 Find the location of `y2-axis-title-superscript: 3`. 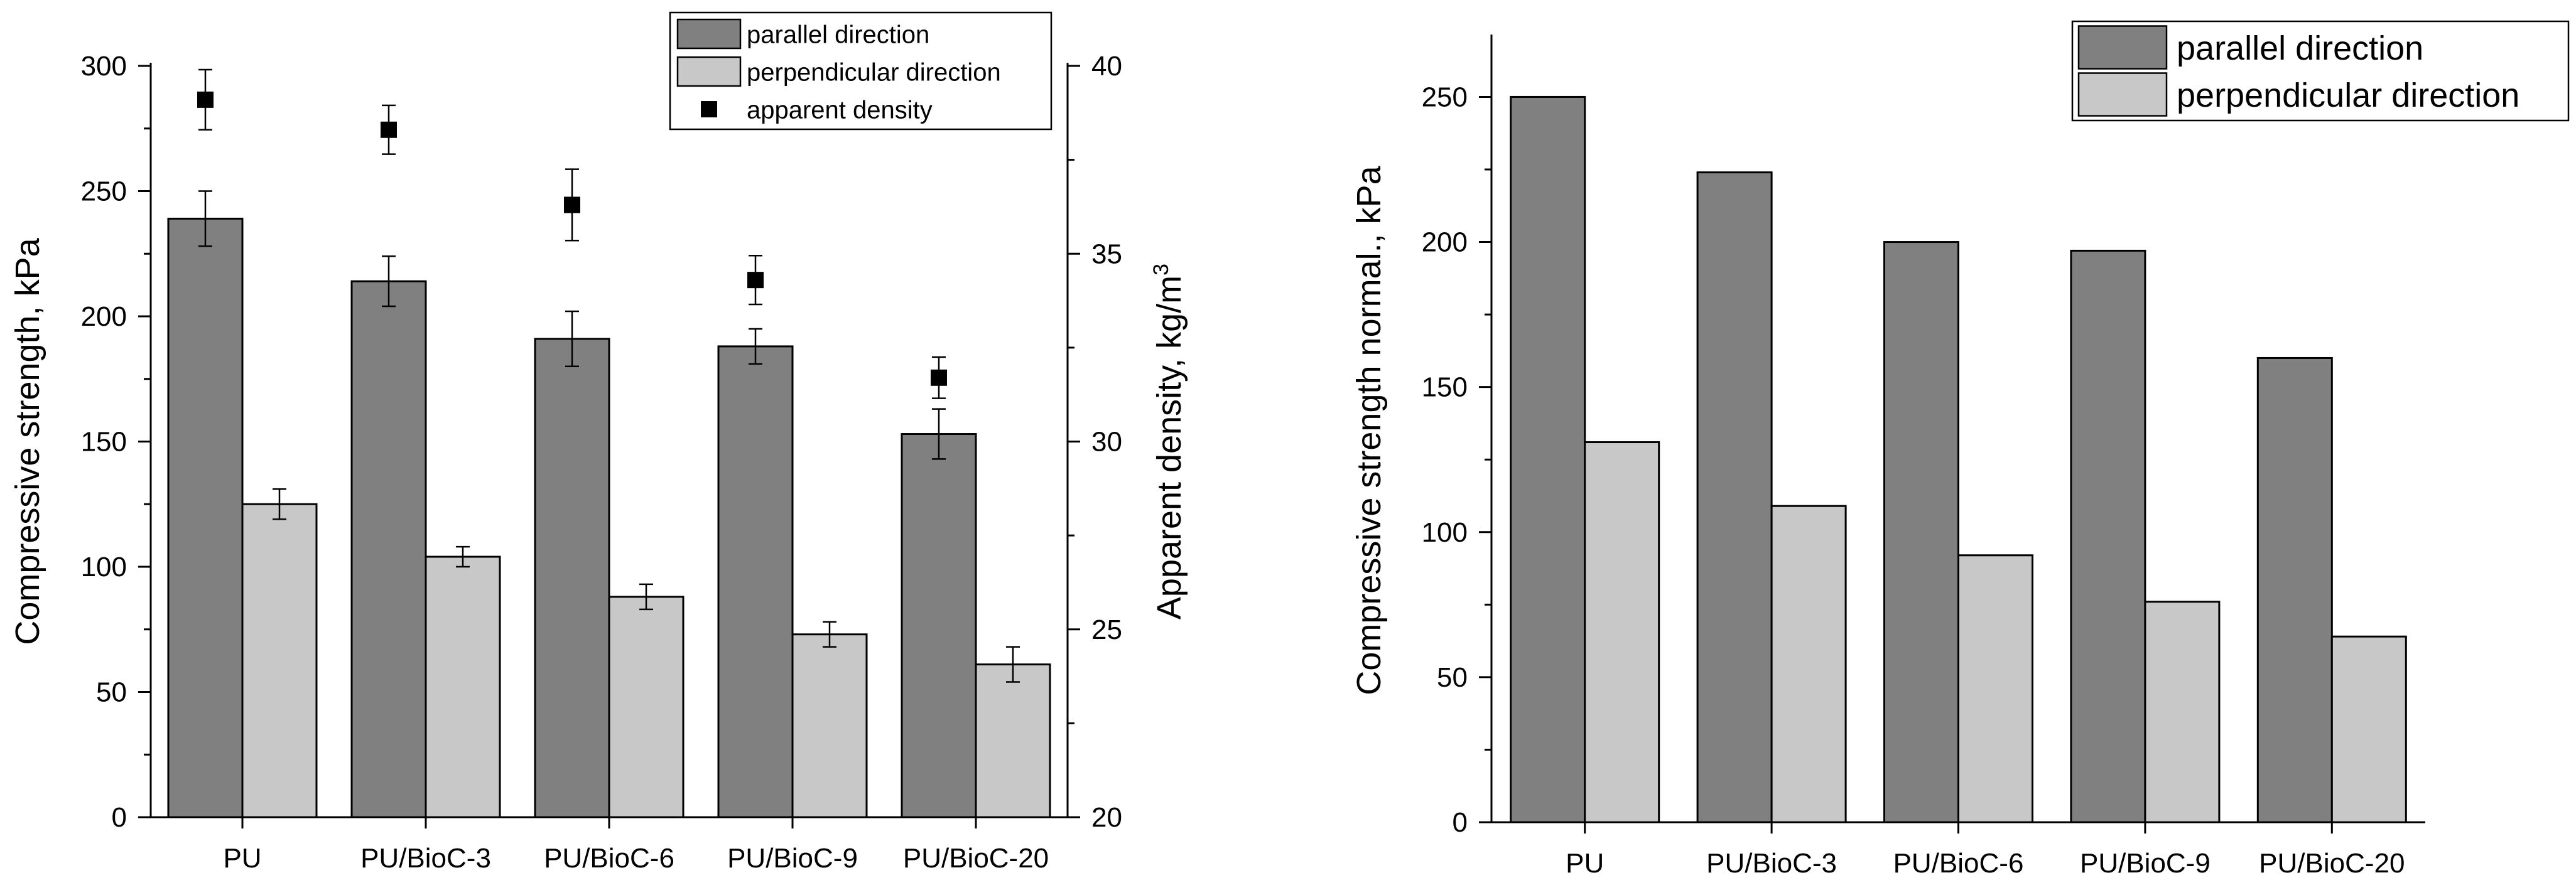

y2-axis-title-superscript: 3 is located at coordinates (1161, 270).